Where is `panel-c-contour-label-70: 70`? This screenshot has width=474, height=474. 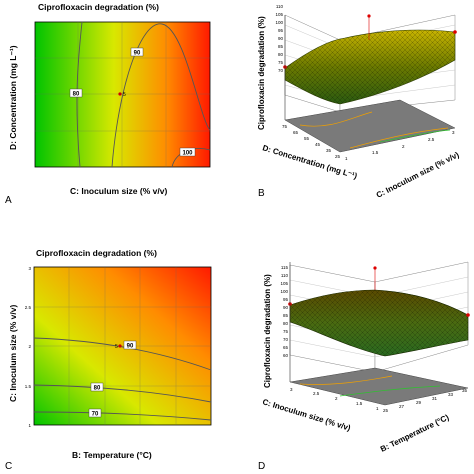 panel-c-contour-label-70: 70 is located at coordinates (95, 415).